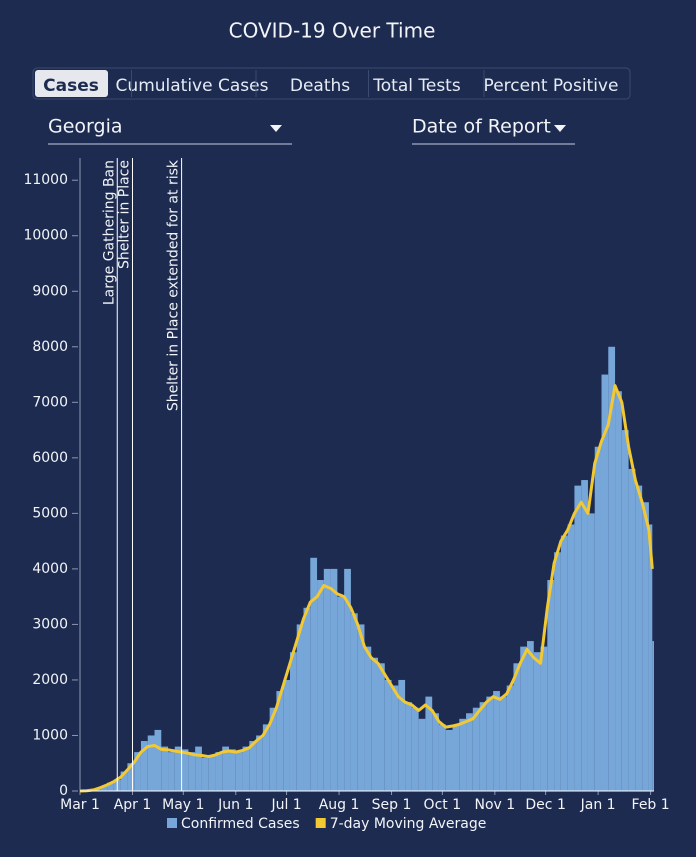 The image size is (696, 857). What do you see at coordinates (50, 680) in the screenshot?
I see `y-tick-label: 2000` at bounding box center [50, 680].